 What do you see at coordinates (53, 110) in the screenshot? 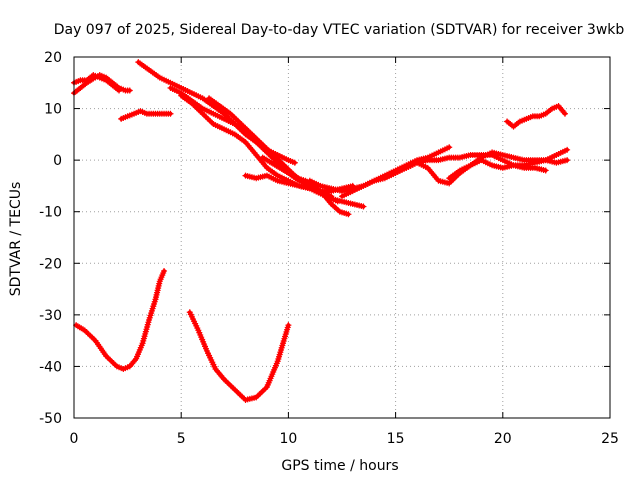
I see `y-tick-label: 10` at bounding box center [53, 110].